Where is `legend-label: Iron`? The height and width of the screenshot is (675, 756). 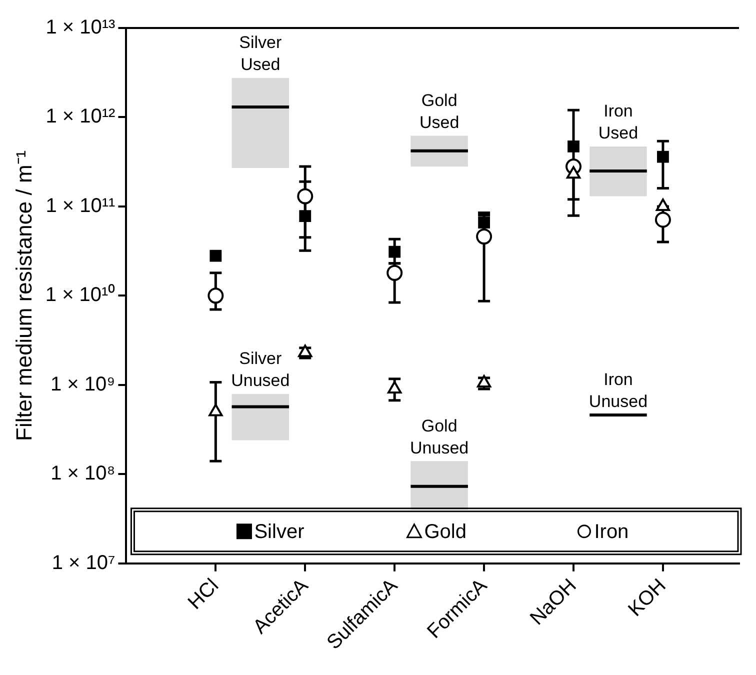 legend-label: Iron is located at coordinates (611, 531).